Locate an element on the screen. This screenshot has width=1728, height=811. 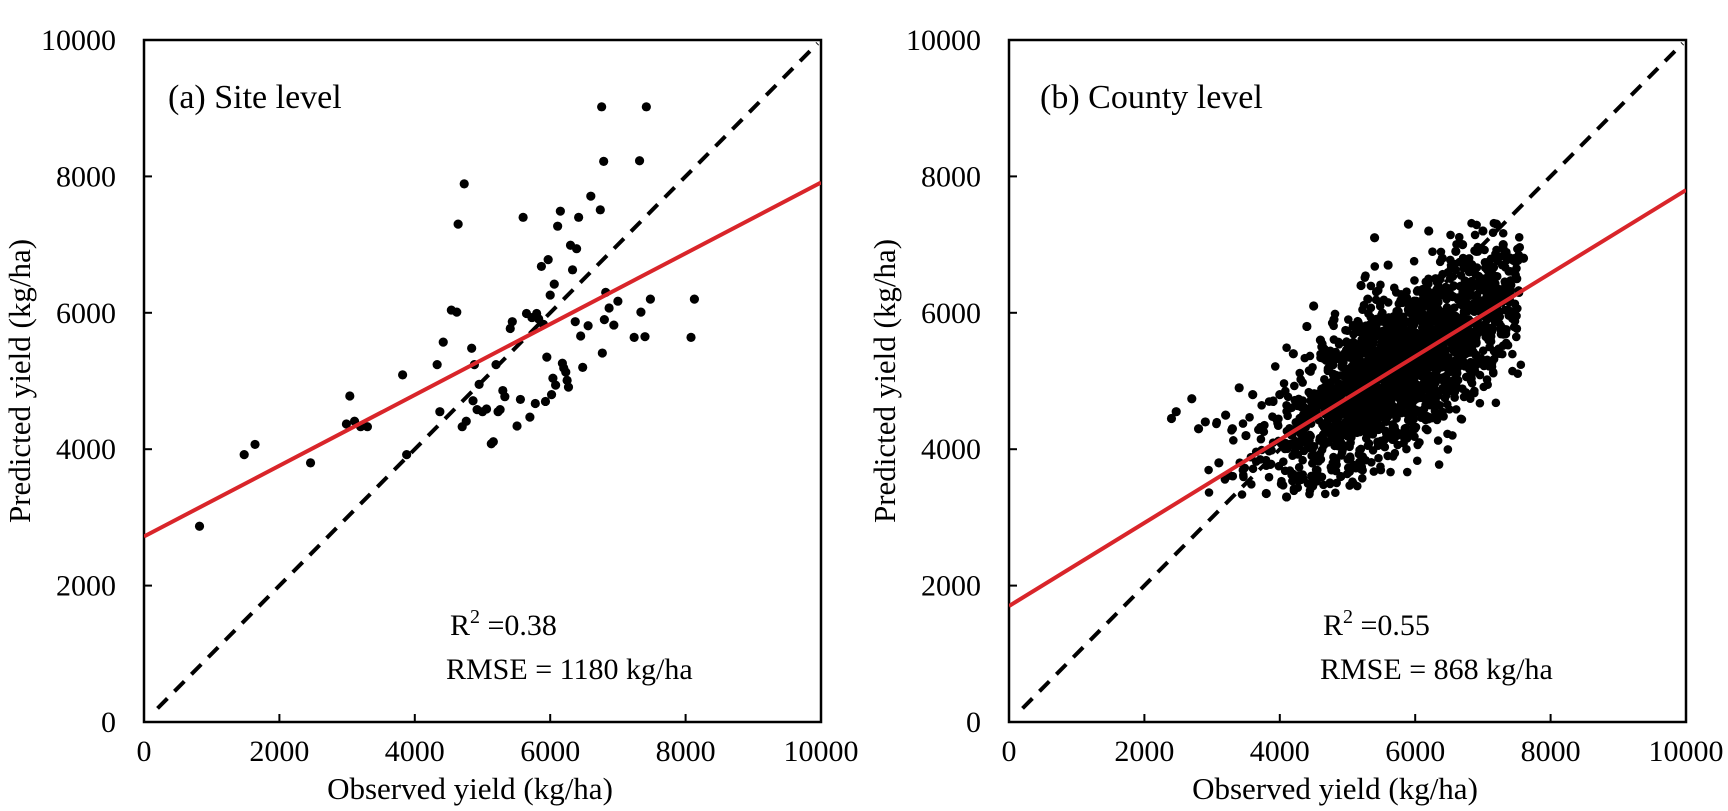
x-tick-label: 0 is located at coordinates (1009, 751).